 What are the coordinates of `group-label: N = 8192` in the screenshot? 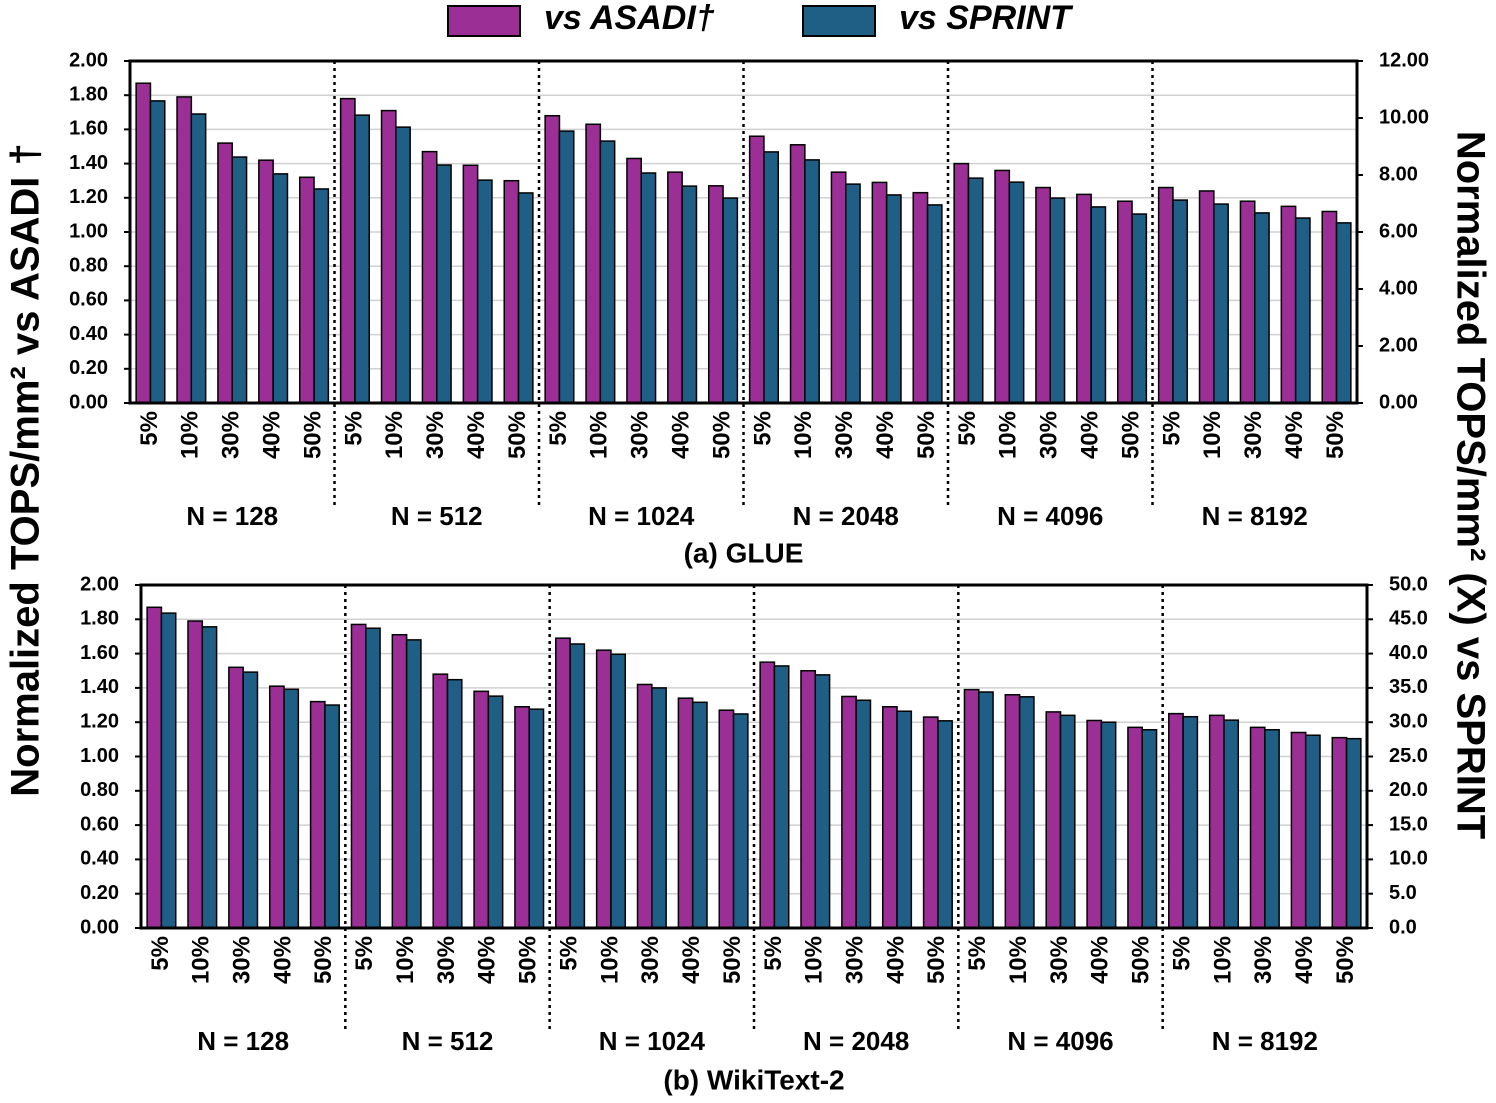 It's located at (1265, 1041).